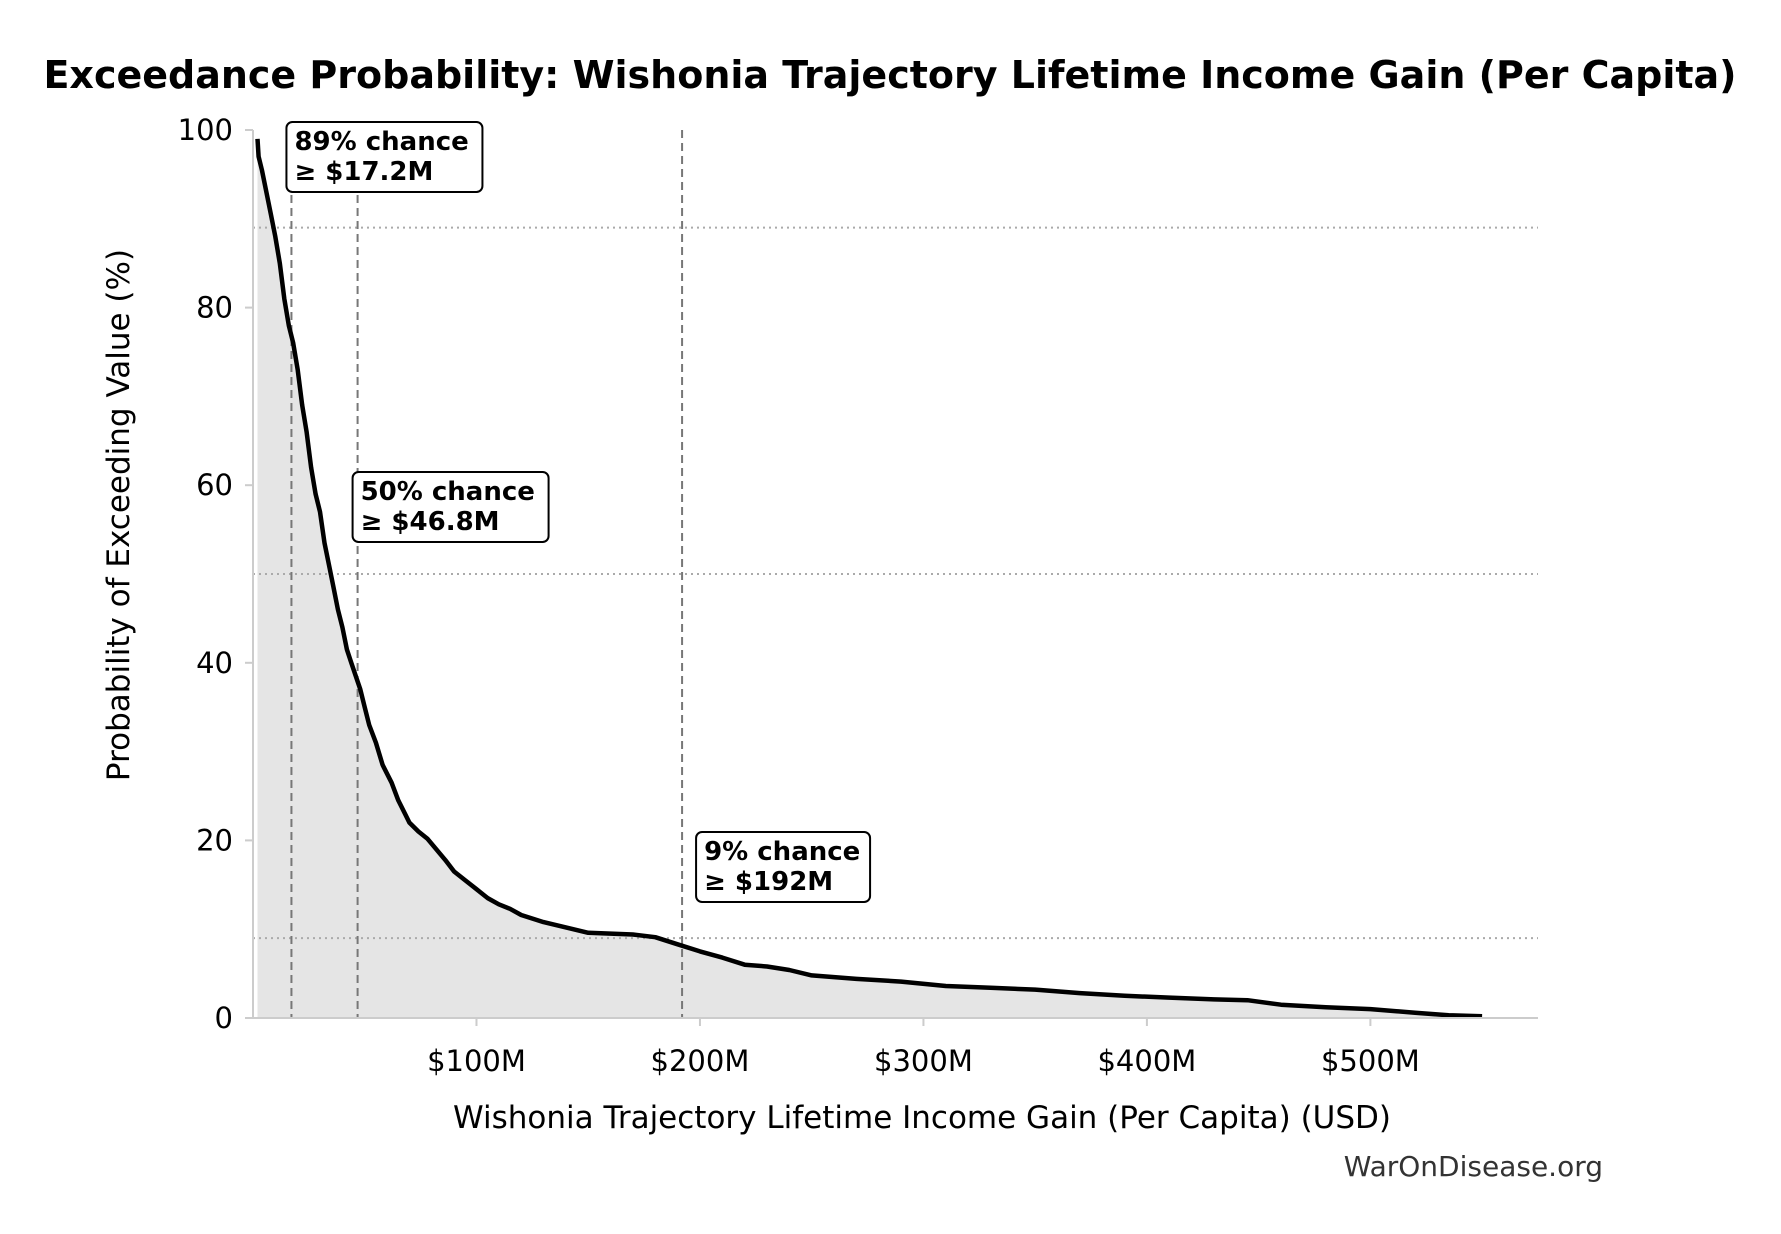 The width and height of the screenshot is (1781, 1234). Describe the element at coordinates (214, 663) in the screenshot. I see `y-tick-label: 40` at that location.